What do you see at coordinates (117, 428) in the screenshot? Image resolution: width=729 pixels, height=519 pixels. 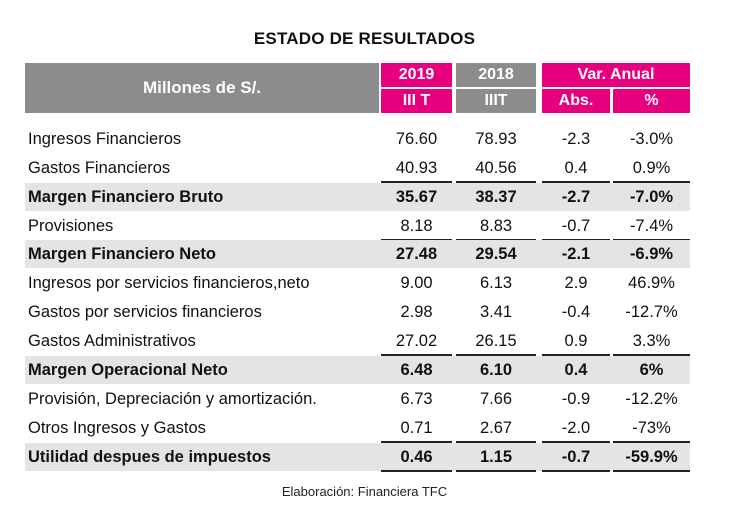 I see `row-label: Otros Ingresos y Gastos` at bounding box center [117, 428].